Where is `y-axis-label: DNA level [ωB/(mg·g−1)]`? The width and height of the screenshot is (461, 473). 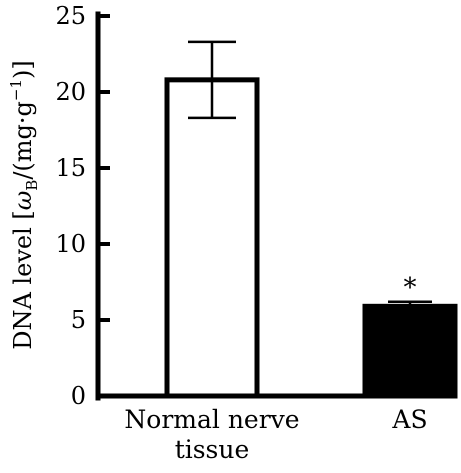
y-axis-label: DNA level [ωB/(mg·g−1)] is located at coordinates (24, 205).